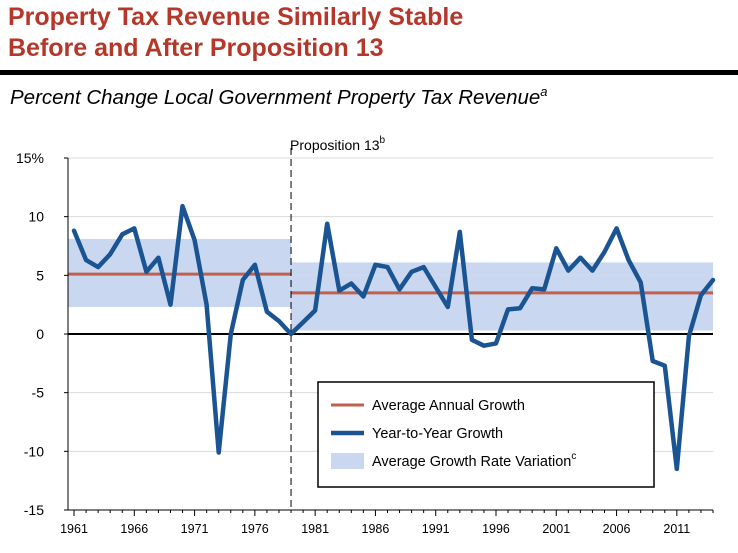  I want to click on legend-label-text: Year-to-Year Growth, so click(437, 434).